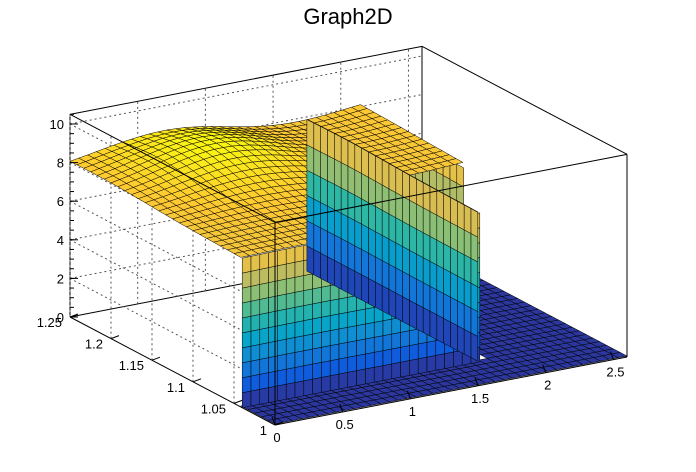 Image resolution: width=696 pixels, height=472 pixels. Describe the element at coordinates (94, 344) in the screenshot. I see `y-tick-label: 1.2` at that location.